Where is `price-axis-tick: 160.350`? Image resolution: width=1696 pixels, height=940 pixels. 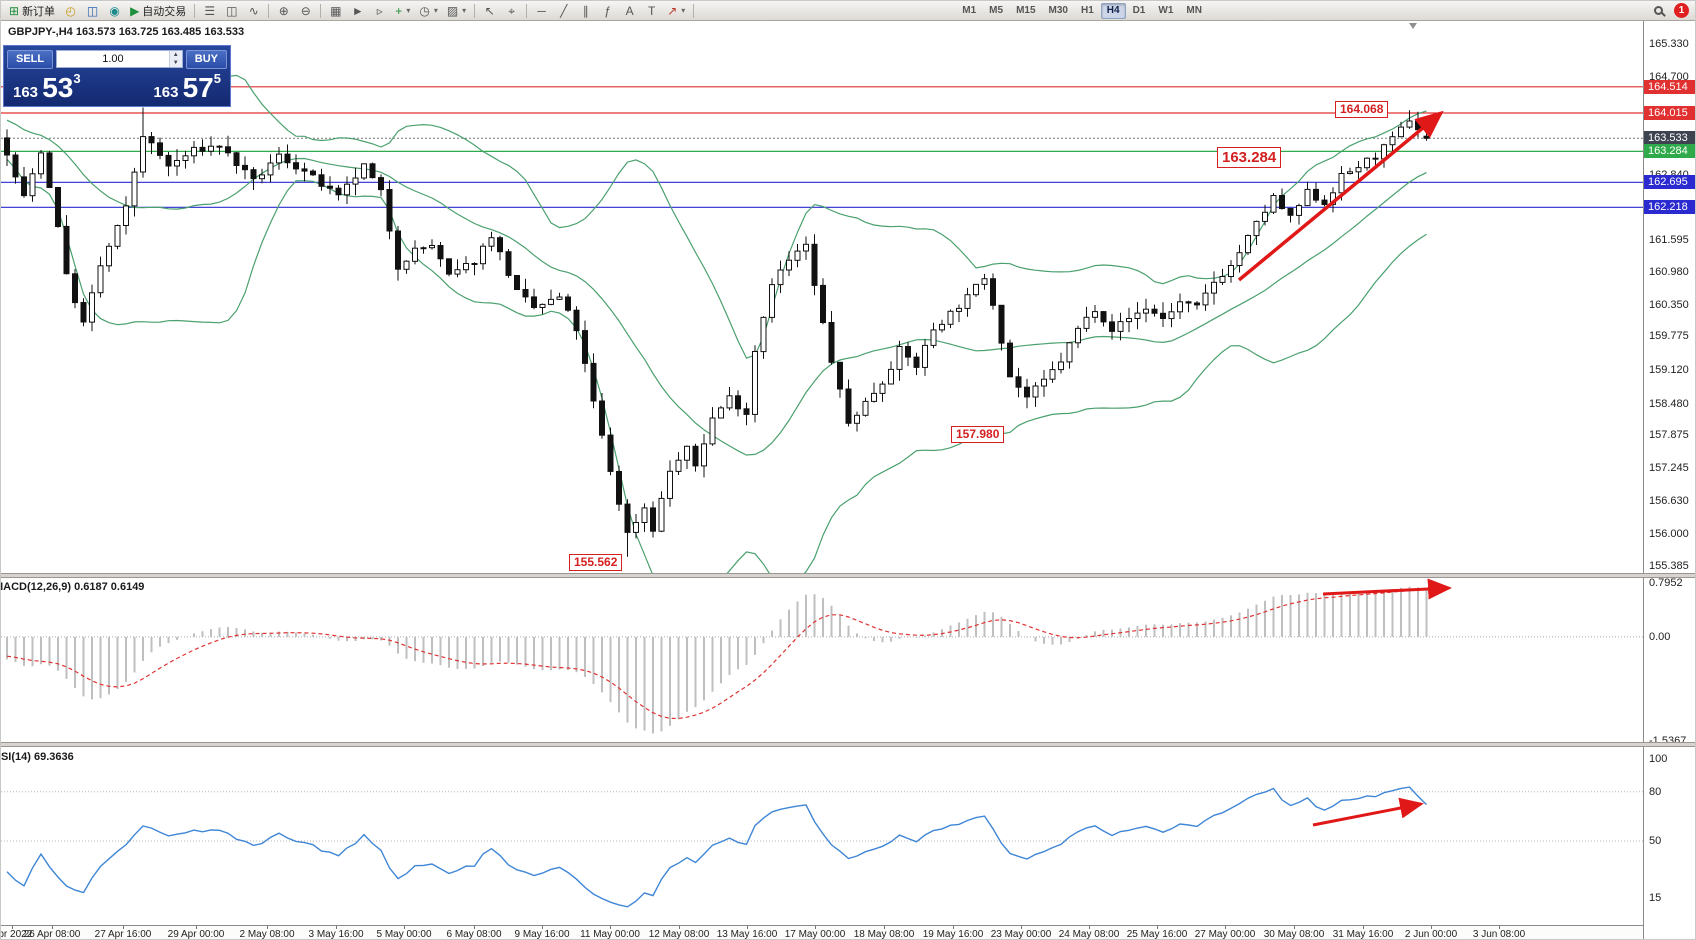
price-axis-tick: 160.350 is located at coordinates (1669, 305).